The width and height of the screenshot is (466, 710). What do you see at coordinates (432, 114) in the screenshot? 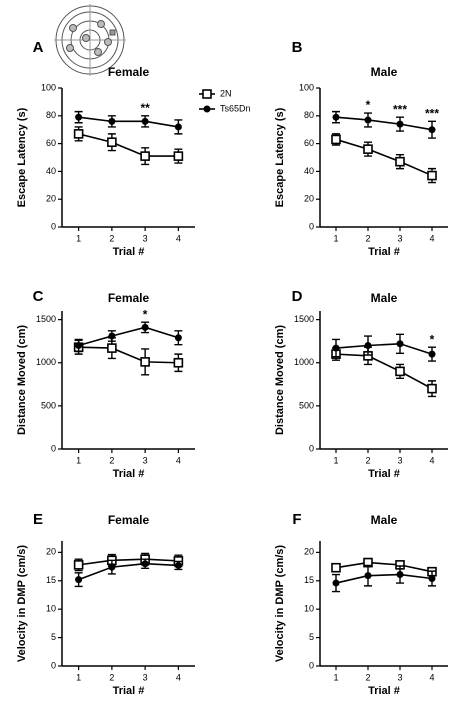
I see `significance: ***` at bounding box center [432, 114].